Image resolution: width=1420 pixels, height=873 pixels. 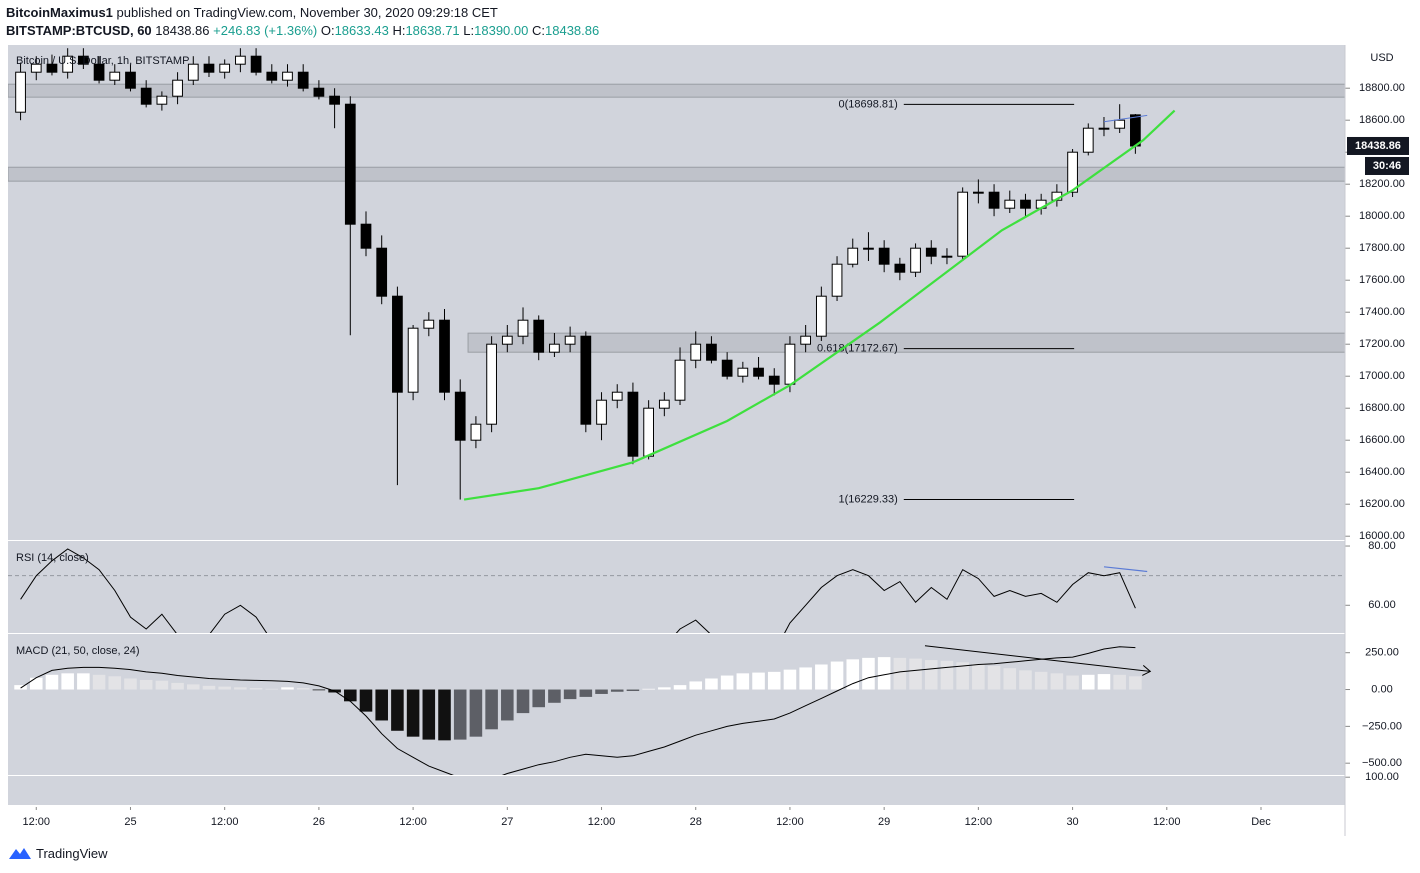 What do you see at coordinates (1382, 653) in the screenshot?
I see `y-tick-label: 250.00` at bounding box center [1382, 653].